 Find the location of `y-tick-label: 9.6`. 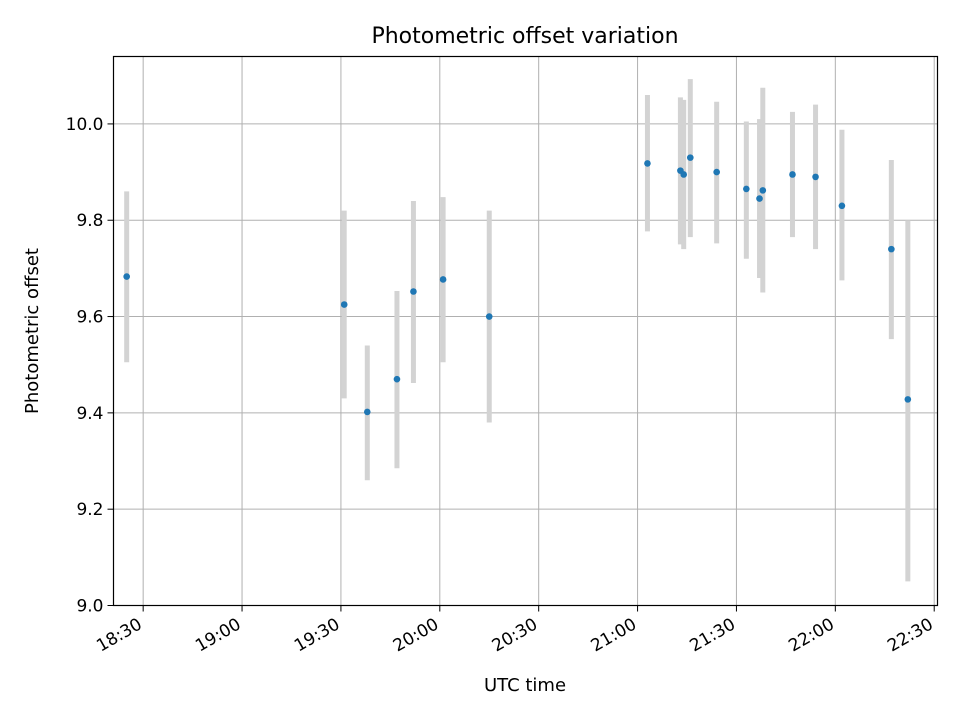

y-tick-label: 9.6 is located at coordinates (89, 318).